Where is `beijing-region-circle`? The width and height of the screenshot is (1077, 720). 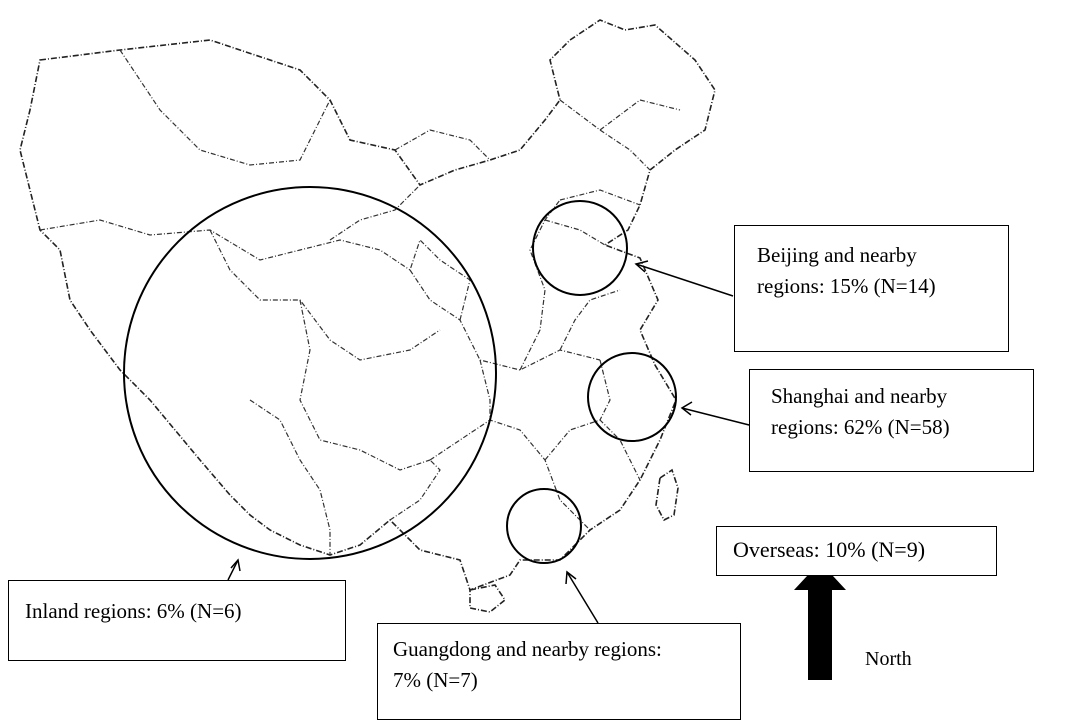
beijing-region-circle is located at coordinates (580, 248).